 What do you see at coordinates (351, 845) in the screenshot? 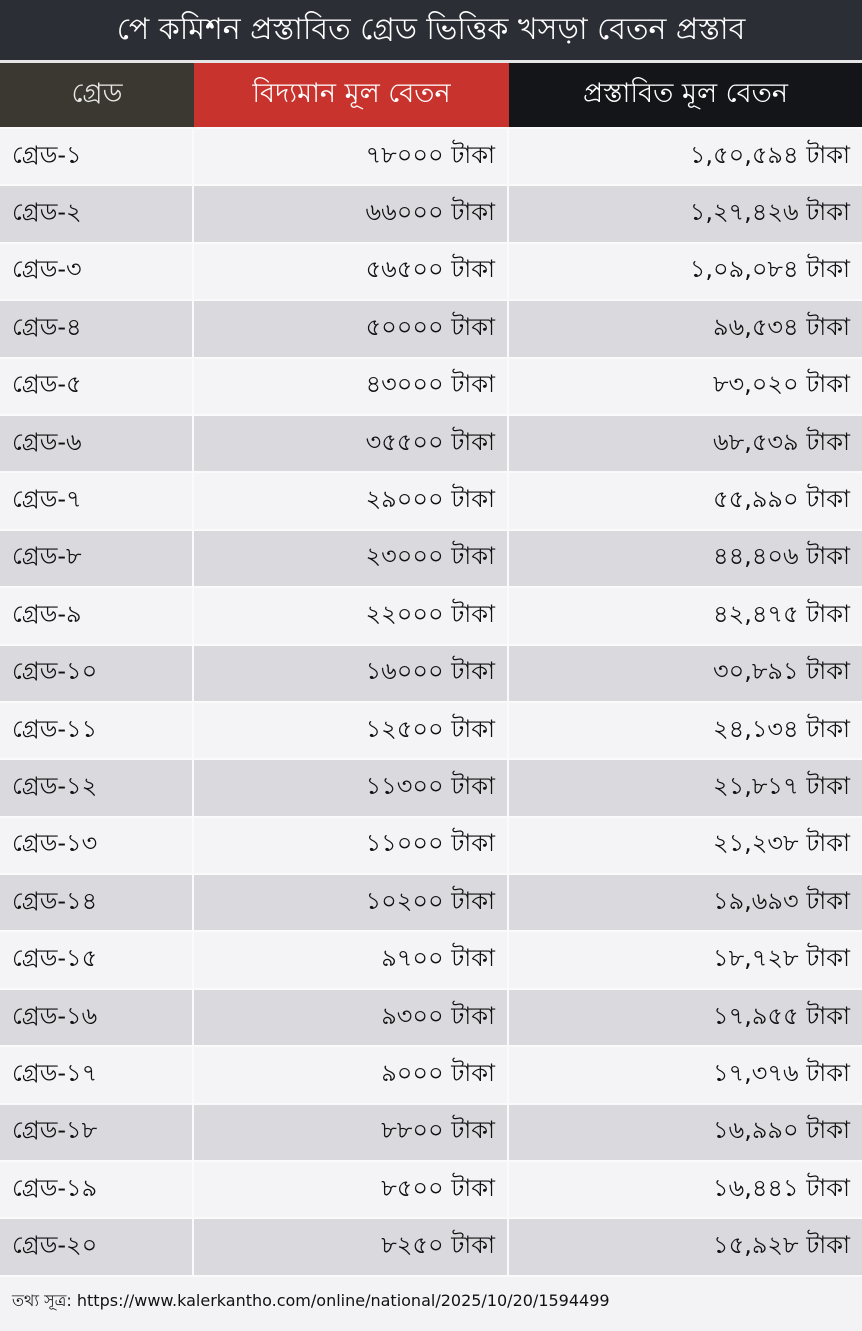
I see `current-salary-cell: ১১০০০ টাকা` at bounding box center [351, 845].